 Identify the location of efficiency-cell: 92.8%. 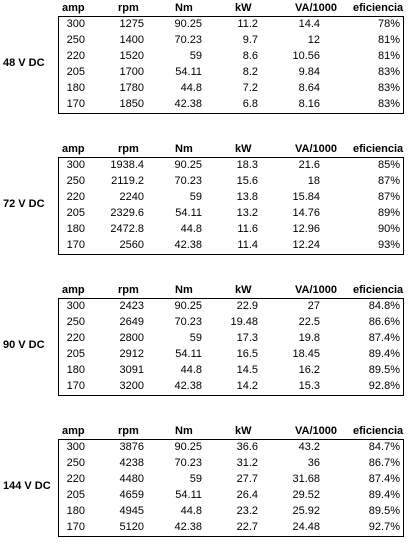
(384, 386).